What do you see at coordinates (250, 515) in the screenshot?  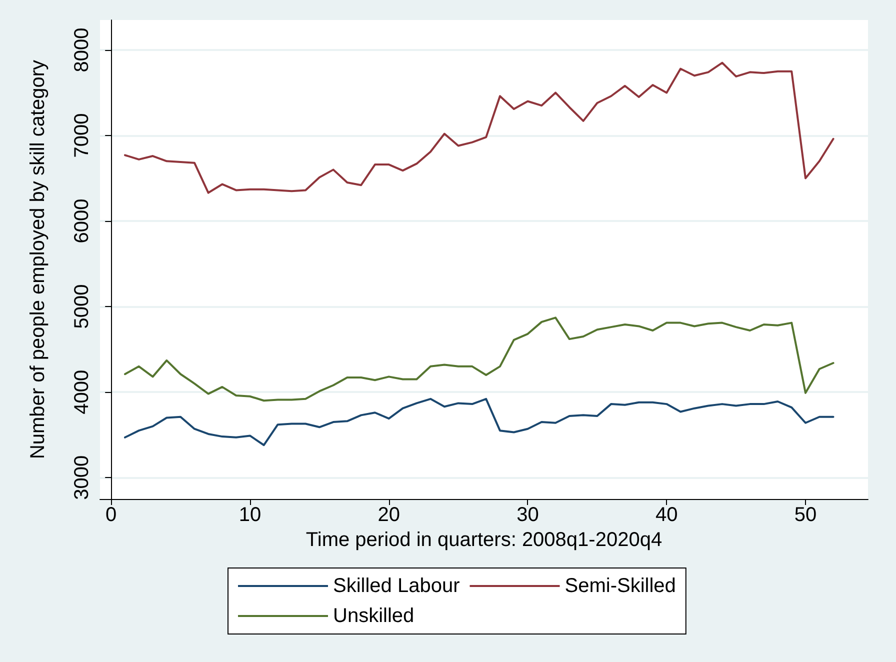 I see `x-tick-label: 10` at bounding box center [250, 515].